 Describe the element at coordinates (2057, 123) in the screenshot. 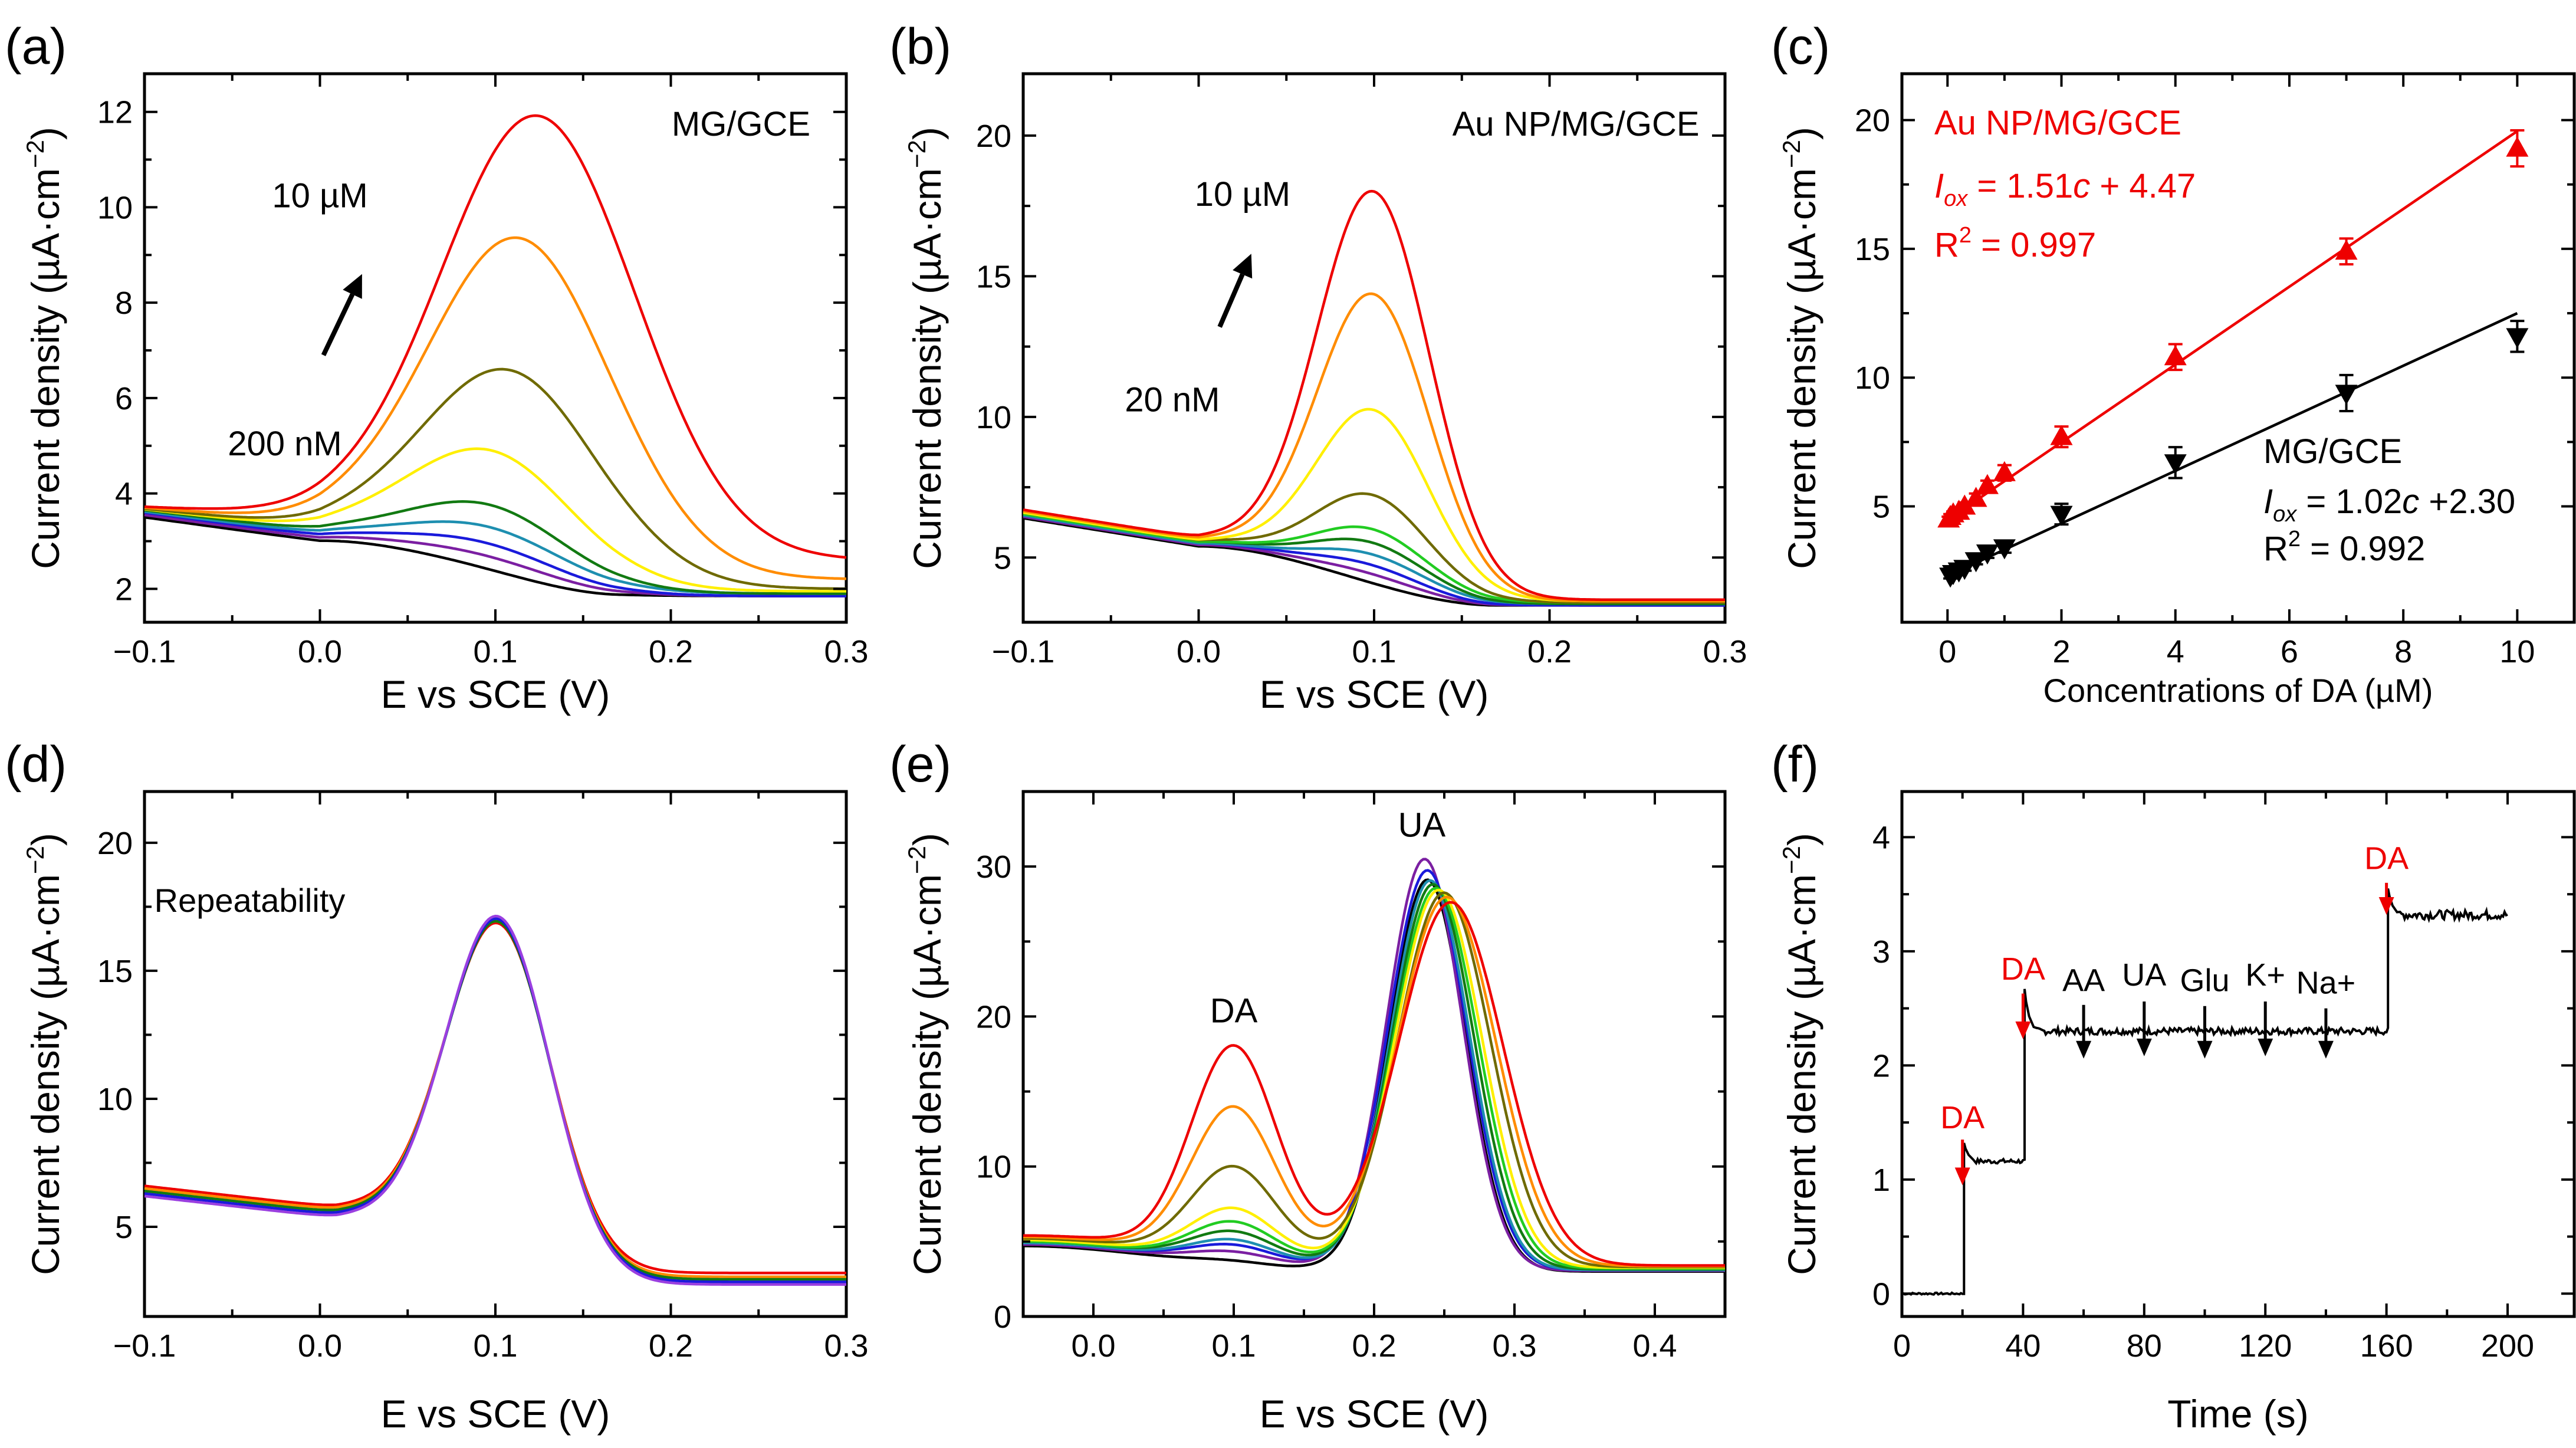

I see `legend-au-np-name: Au NP/MG/GCE` at that location.